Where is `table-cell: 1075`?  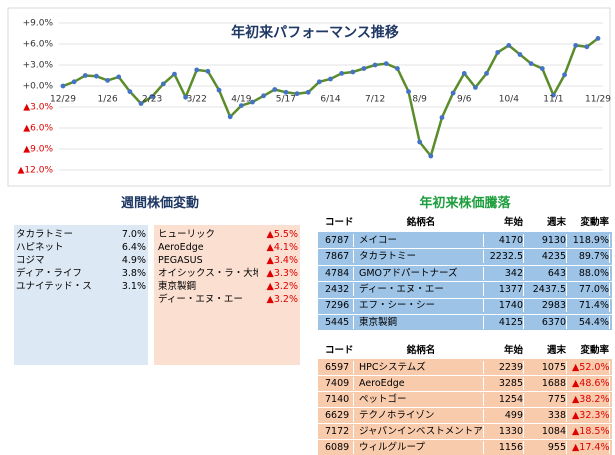
table-cell: 1075 is located at coordinates (548, 367).